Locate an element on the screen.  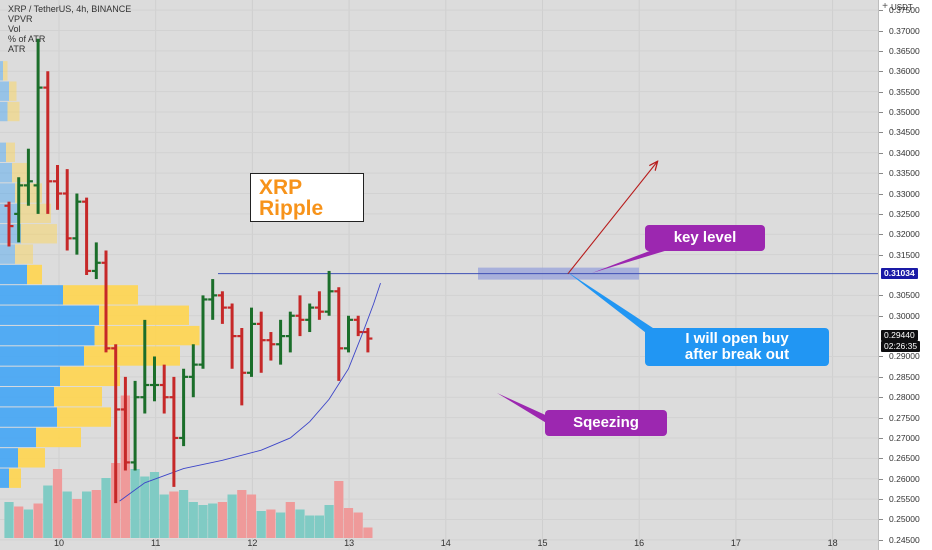
price-tick-label: 0.37000 is located at coordinates (904, 30).